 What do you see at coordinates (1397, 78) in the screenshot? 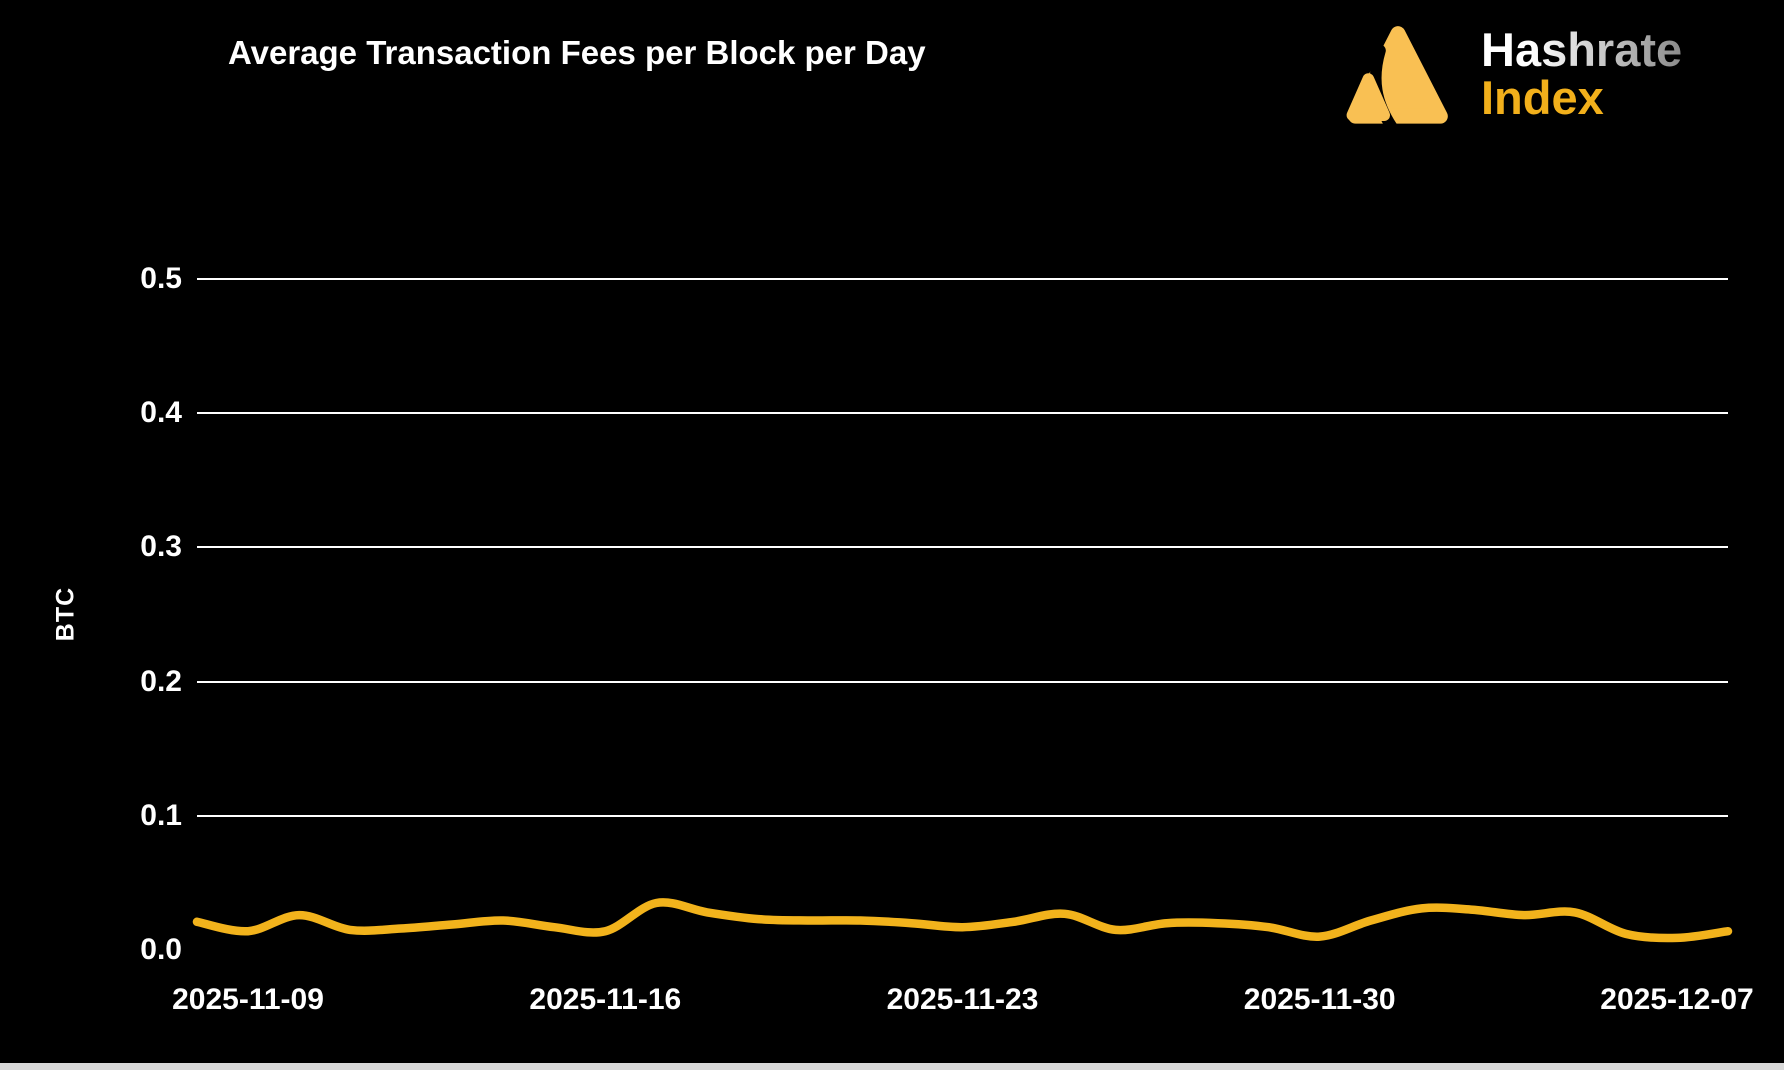
I see `hashrate-index-triangle-icon` at bounding box center [1397, 78].